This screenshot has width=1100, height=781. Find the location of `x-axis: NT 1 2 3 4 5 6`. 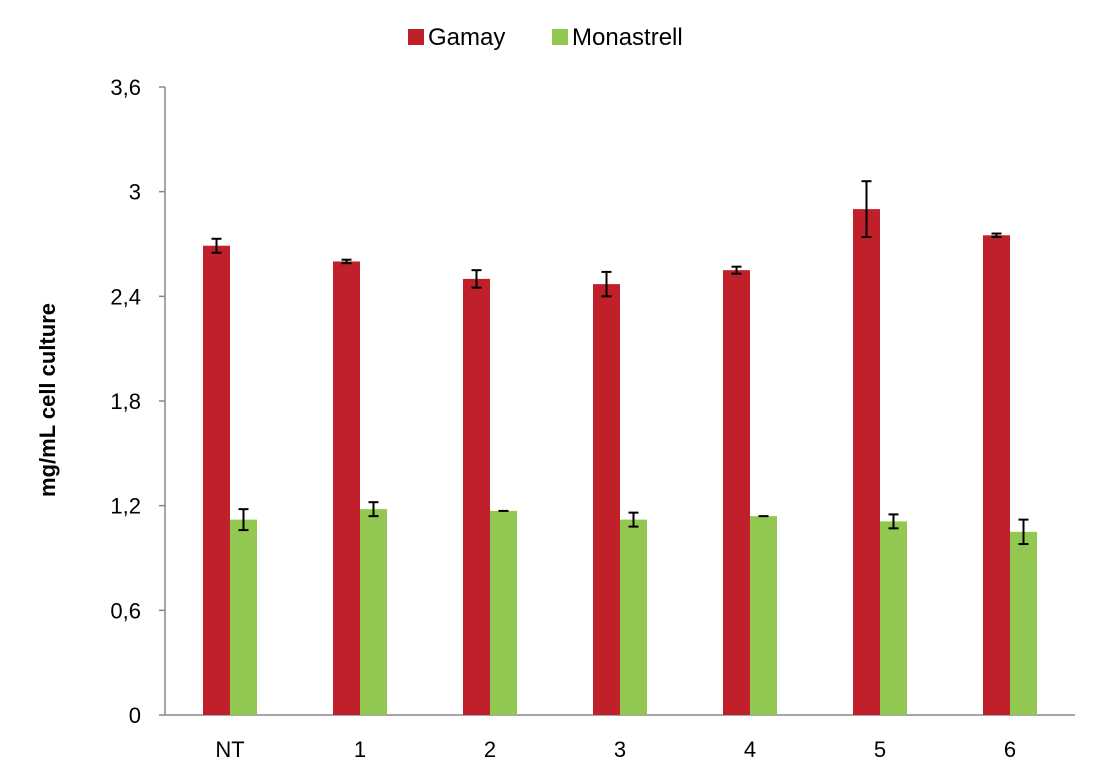

x-axis: NT 1 2 3 4 5 6 is located at coordinates (620, 738).